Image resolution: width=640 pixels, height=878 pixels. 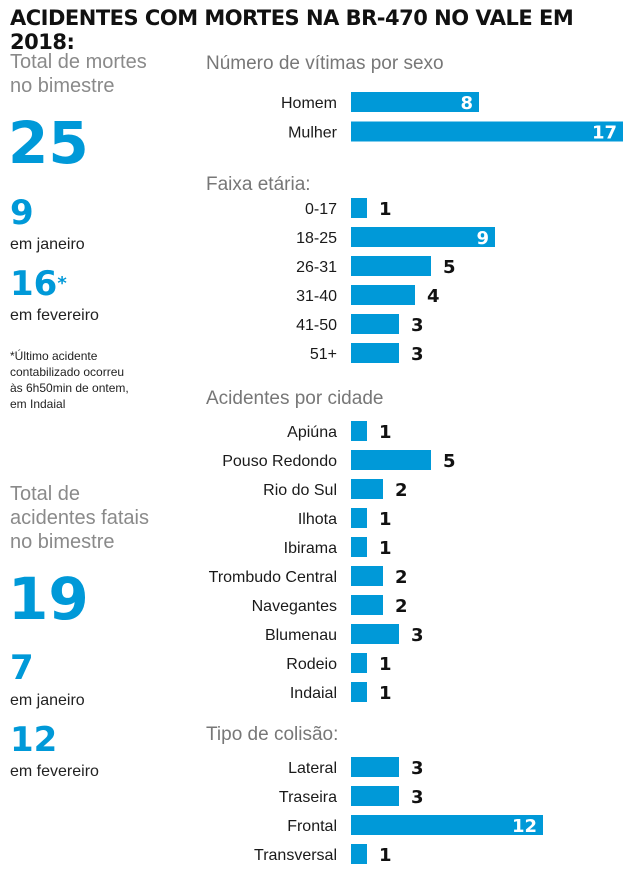 What do you see at coordinates (308, 797) in the screenshot?
I see `chart-3-category-label: Traseira` at bounding box center [308, 797].